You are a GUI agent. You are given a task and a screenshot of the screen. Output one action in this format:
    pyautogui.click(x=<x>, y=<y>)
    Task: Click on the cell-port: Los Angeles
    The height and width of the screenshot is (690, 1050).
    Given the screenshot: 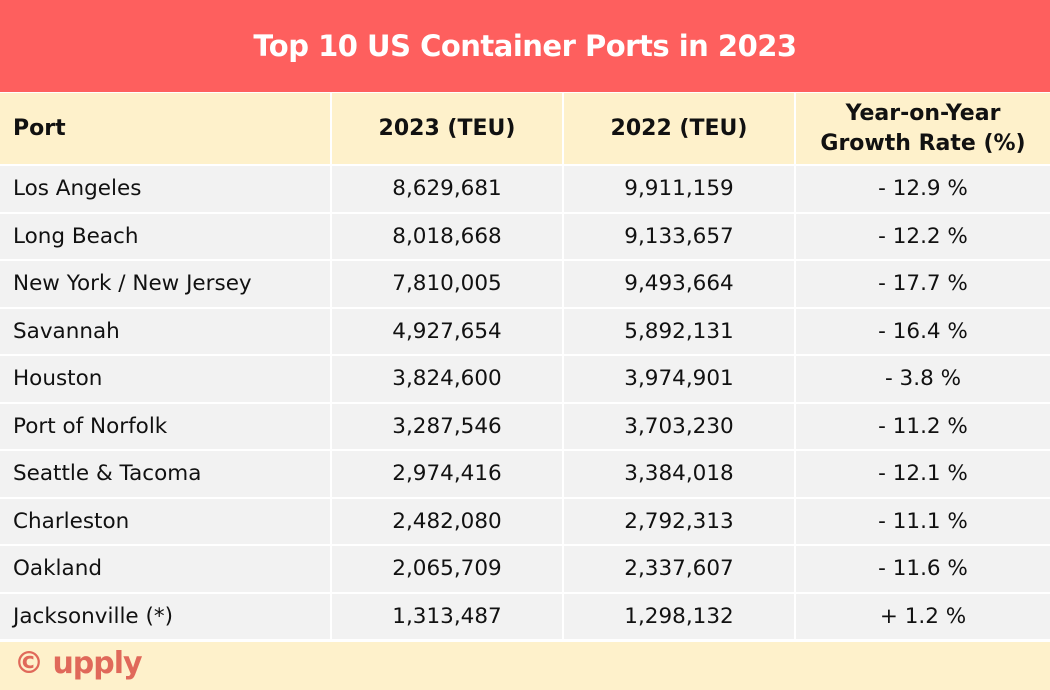 What is the action you would take?
    pyautogui.click(x=165, y=189)
    